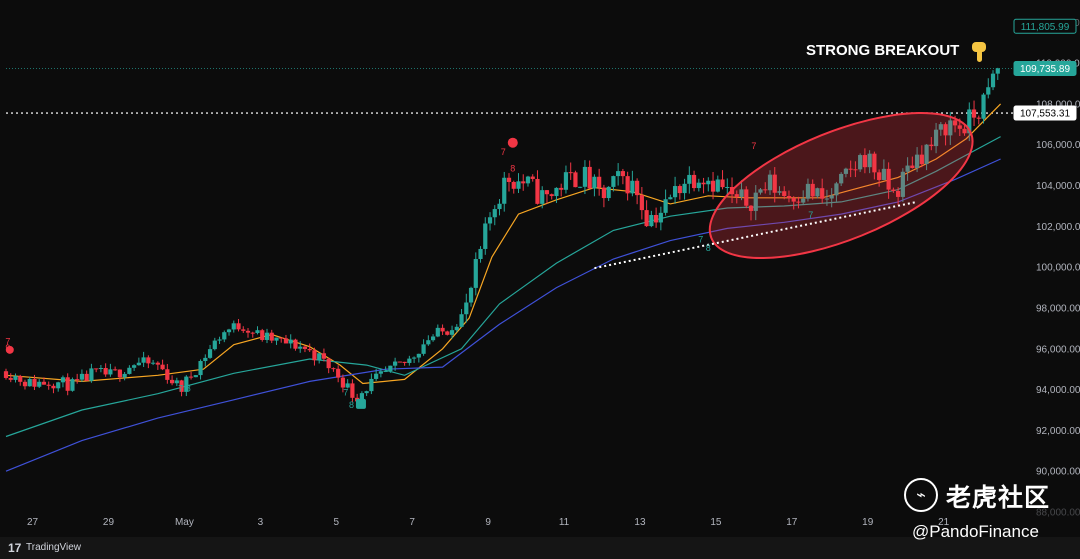 This screenshot has height=559, width=1080. What do you see at coordinates (1058, 186) in the screenshot?
I see `y-tick-label: 104,000.00` at bounding box center [1058, 186].